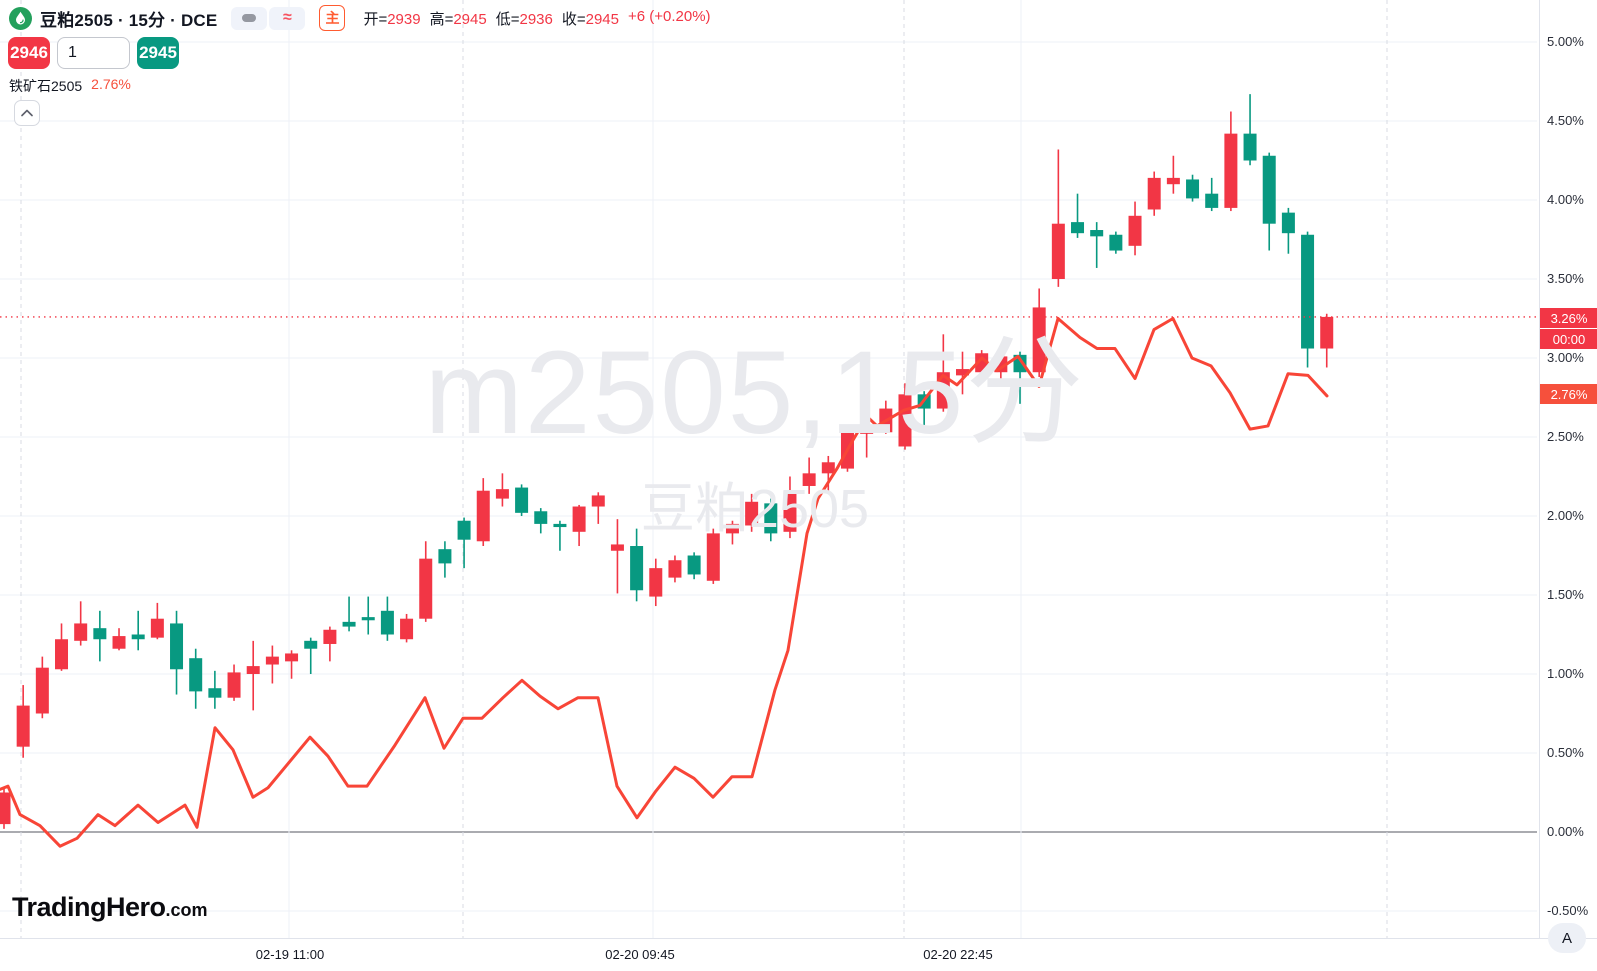  What do you see at coordinates (798, 954) in the screenshot?
I see `time-axis: 02-19 11:00 02-20 09:45 02-20 22:45` at bounding box center [798, 954].